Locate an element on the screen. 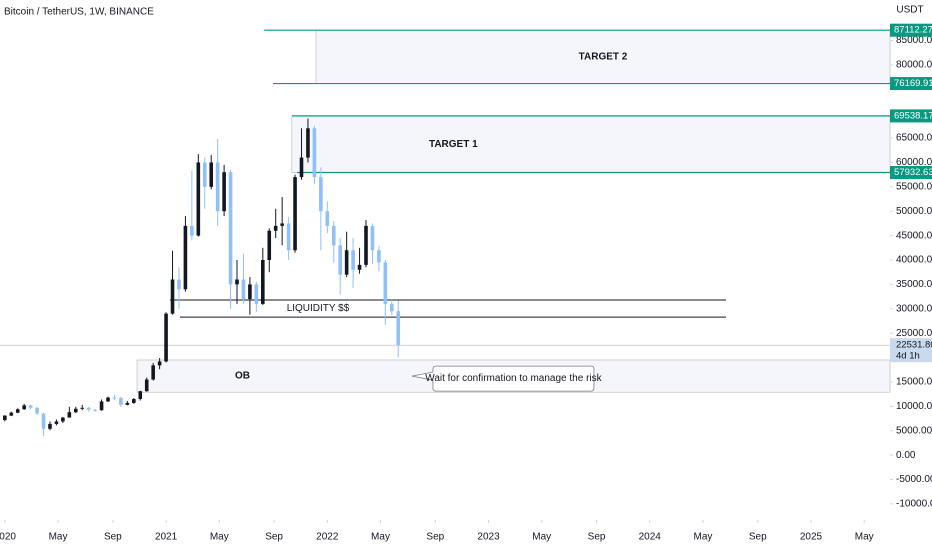  x-tick-label: 2023 is located at coordinates (488, 537).